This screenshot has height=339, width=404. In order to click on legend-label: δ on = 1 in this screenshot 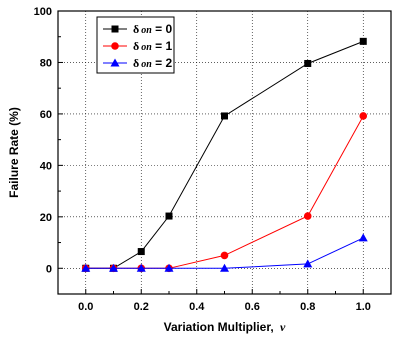, I will do `click(152, 46)`.